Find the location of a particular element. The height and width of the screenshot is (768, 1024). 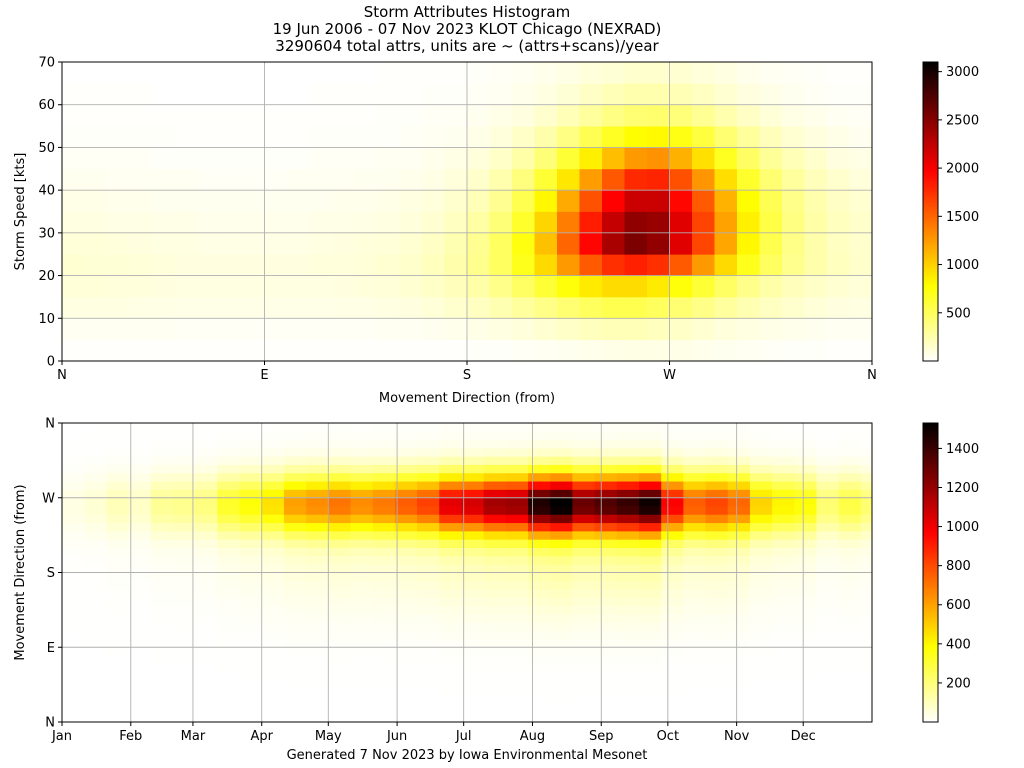

x-tick-label: Sep is located at coordinates (601, 736).